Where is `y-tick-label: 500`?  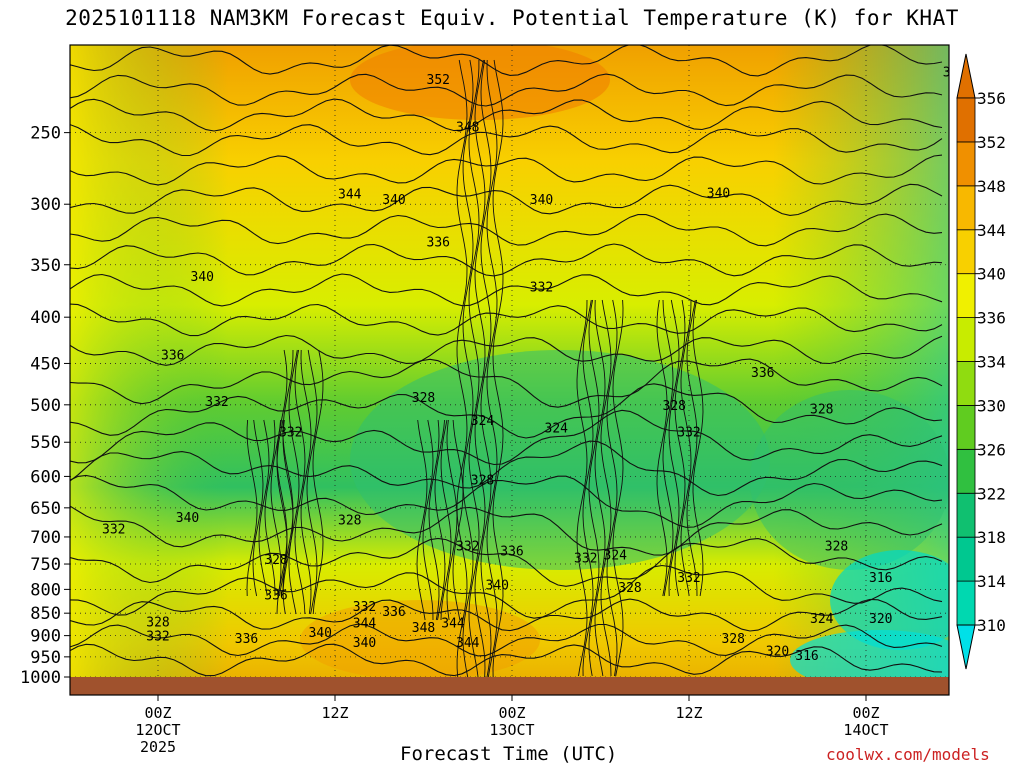 y-tick-label: 500 is located at coordinates (45, 406).